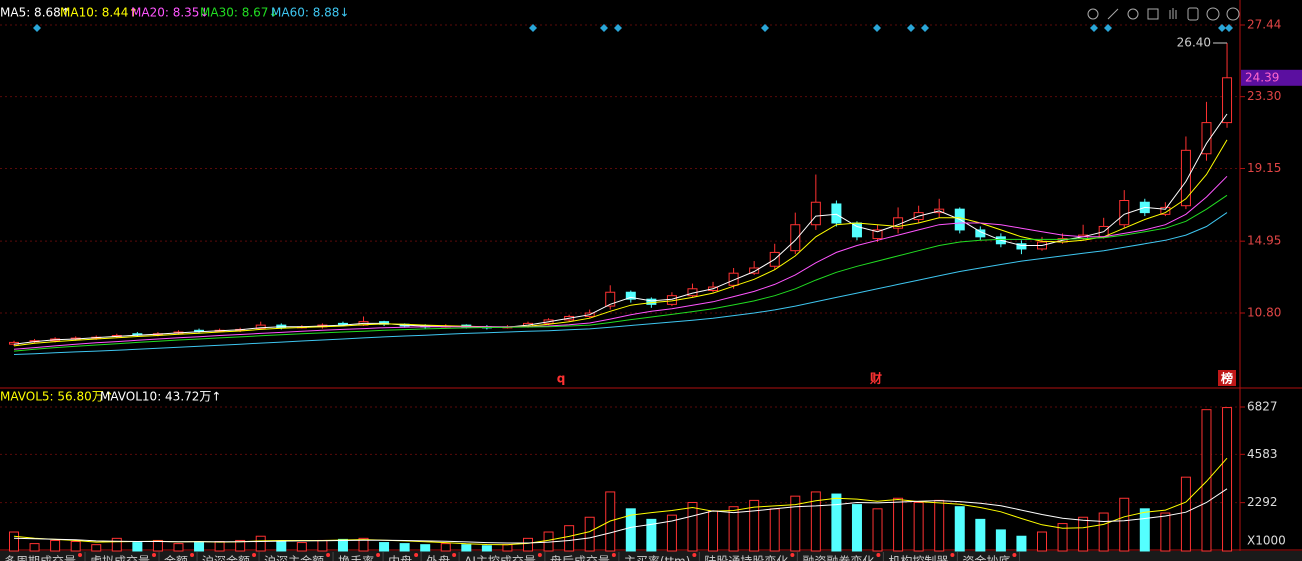  What do you see at coordinates (176, 557) in the screenshot?
I see `tab: 金额` at bounding box center [176, 557].